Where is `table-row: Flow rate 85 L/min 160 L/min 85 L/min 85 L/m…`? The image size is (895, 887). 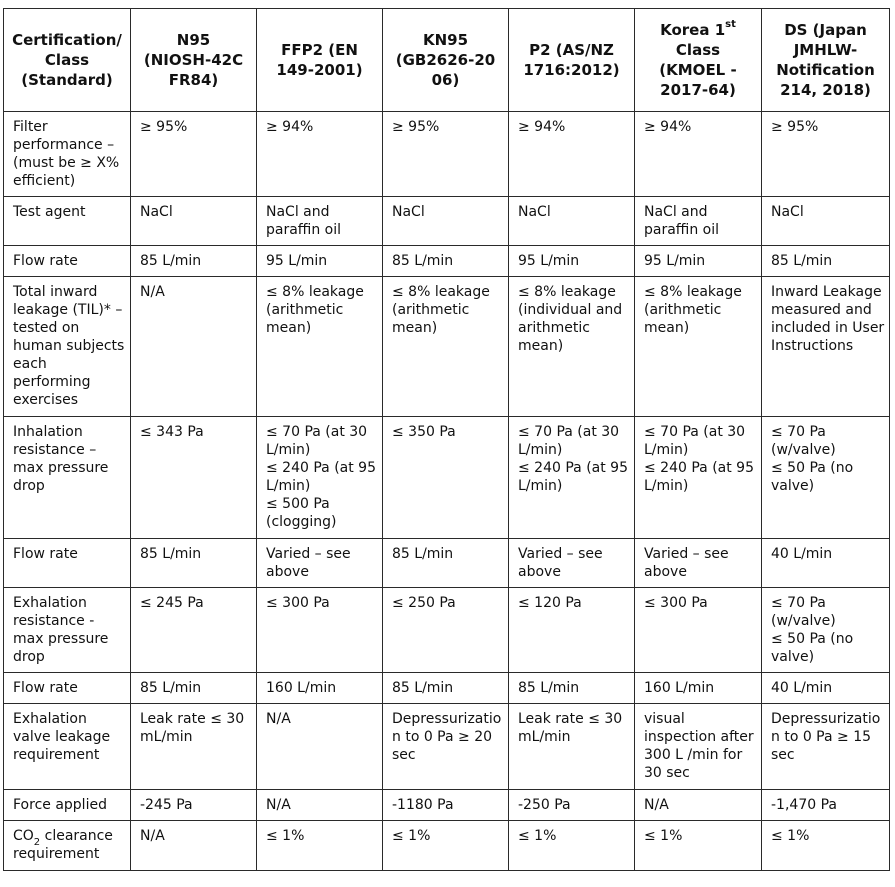
table-row: Flow rate 85 L/min 160 L/min 85 L/min 85 L/m… is located at coordinates (446, 688).